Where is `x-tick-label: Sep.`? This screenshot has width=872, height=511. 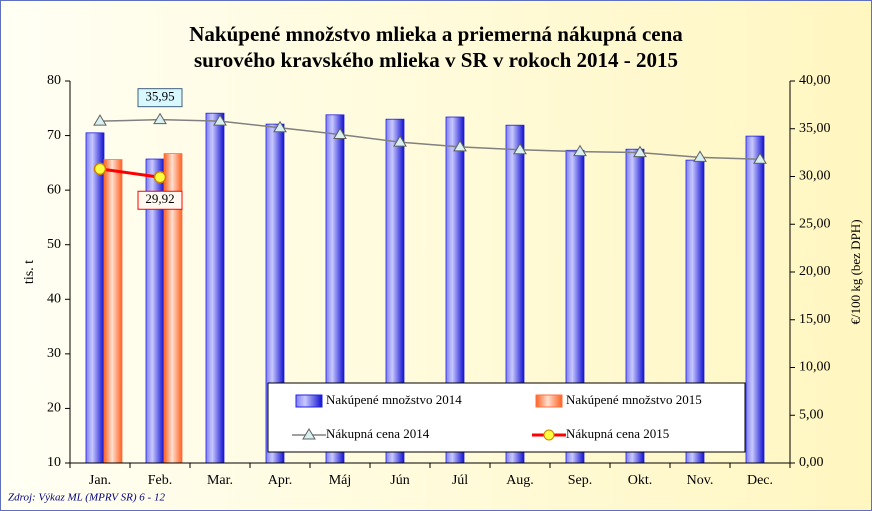
x-tick-label: Sep. is located at coordinates (580, 480).